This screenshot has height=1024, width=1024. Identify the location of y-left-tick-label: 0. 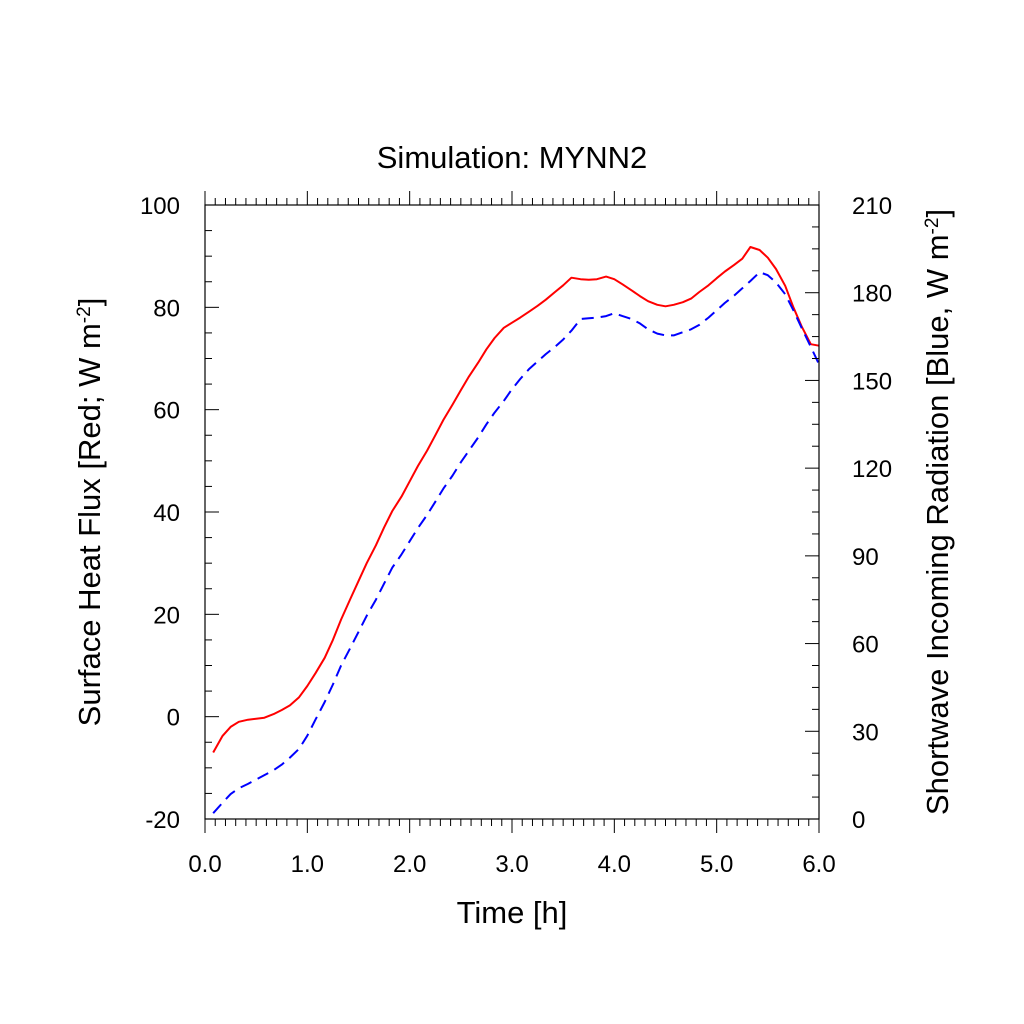
(173, 718).